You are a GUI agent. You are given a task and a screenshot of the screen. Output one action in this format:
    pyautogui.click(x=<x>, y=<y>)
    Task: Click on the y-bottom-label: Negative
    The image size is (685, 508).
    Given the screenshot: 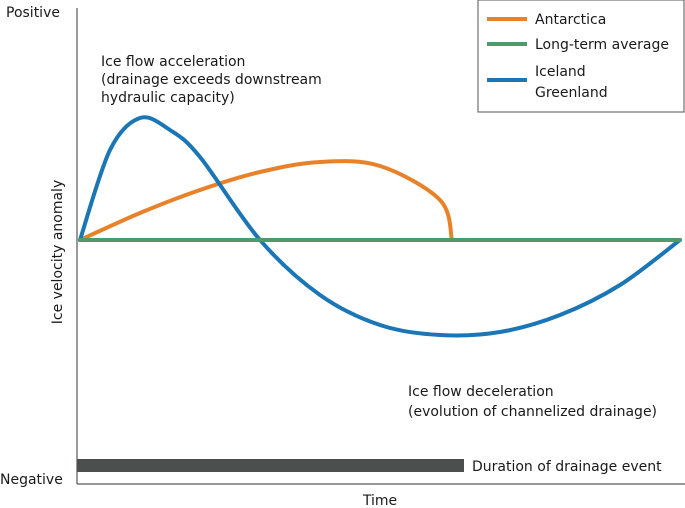 What is the action you would take?
    pyautogui.click(x=31, y=480)
    